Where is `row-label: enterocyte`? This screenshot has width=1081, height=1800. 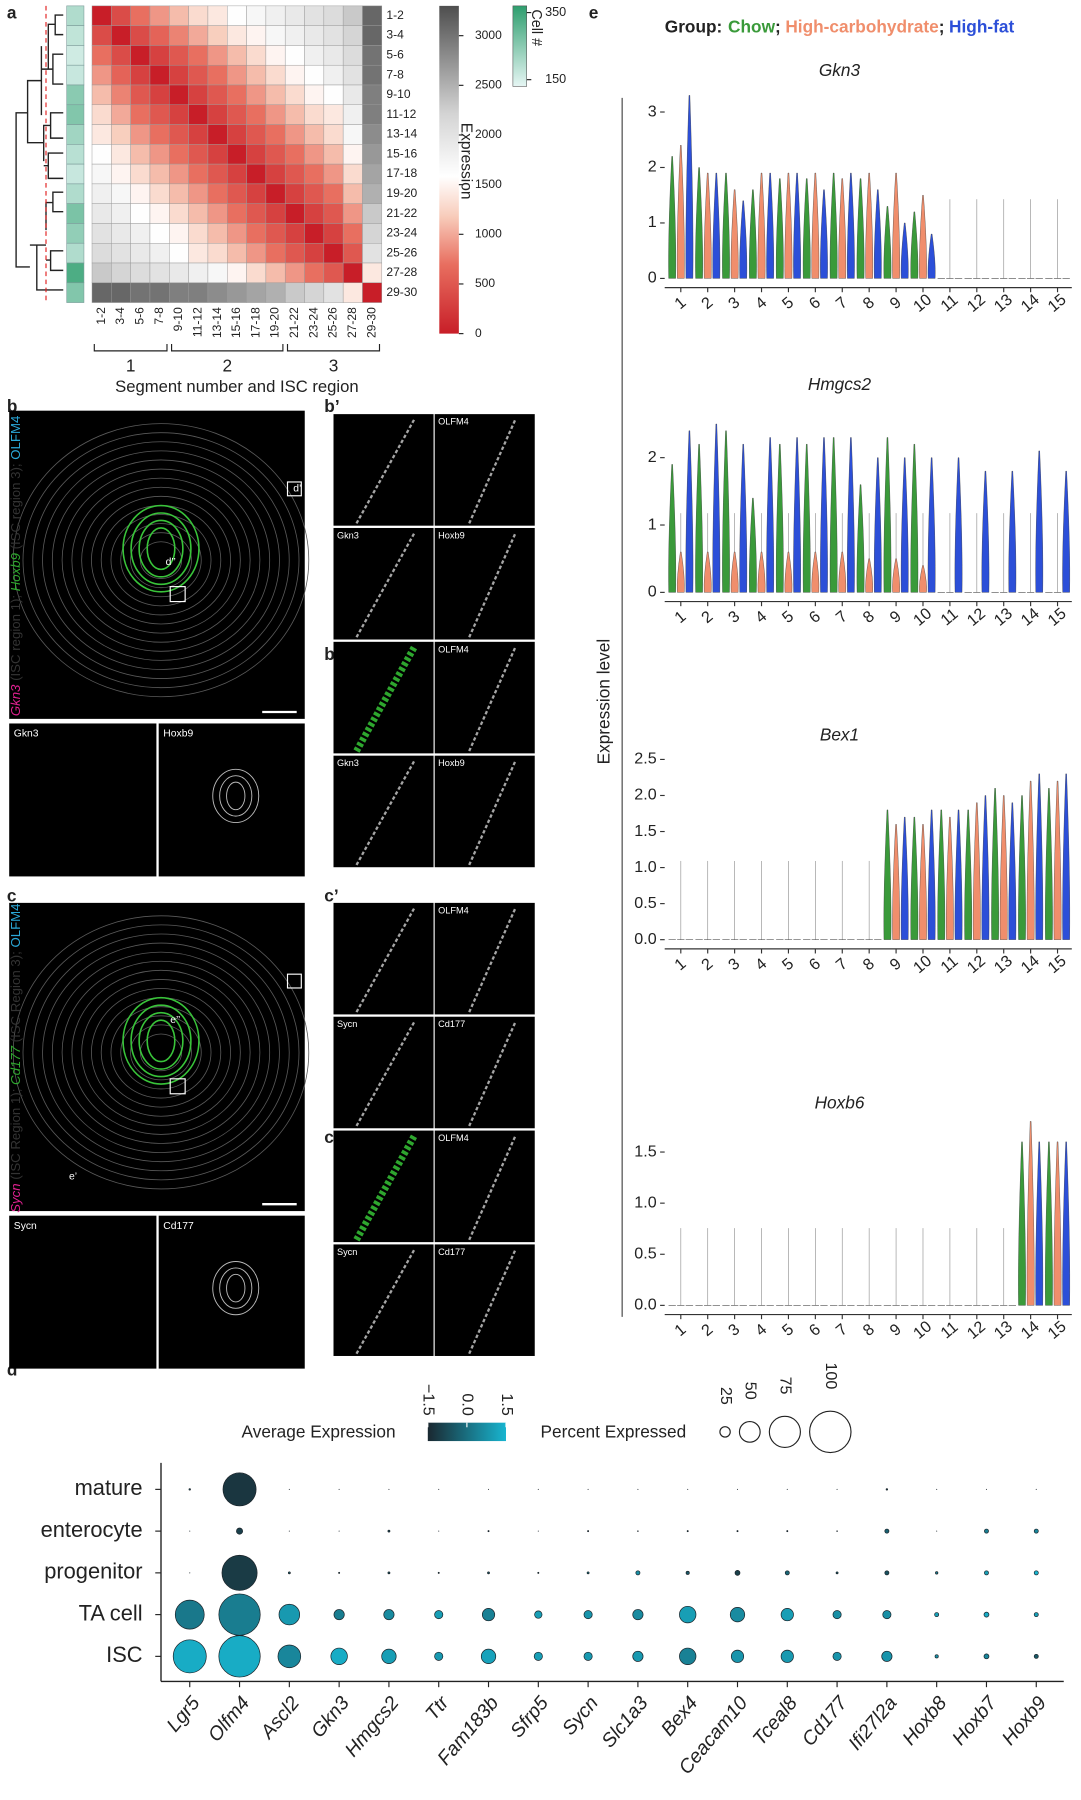 row-label: enterocyte is located at coordinates (92, 1529).